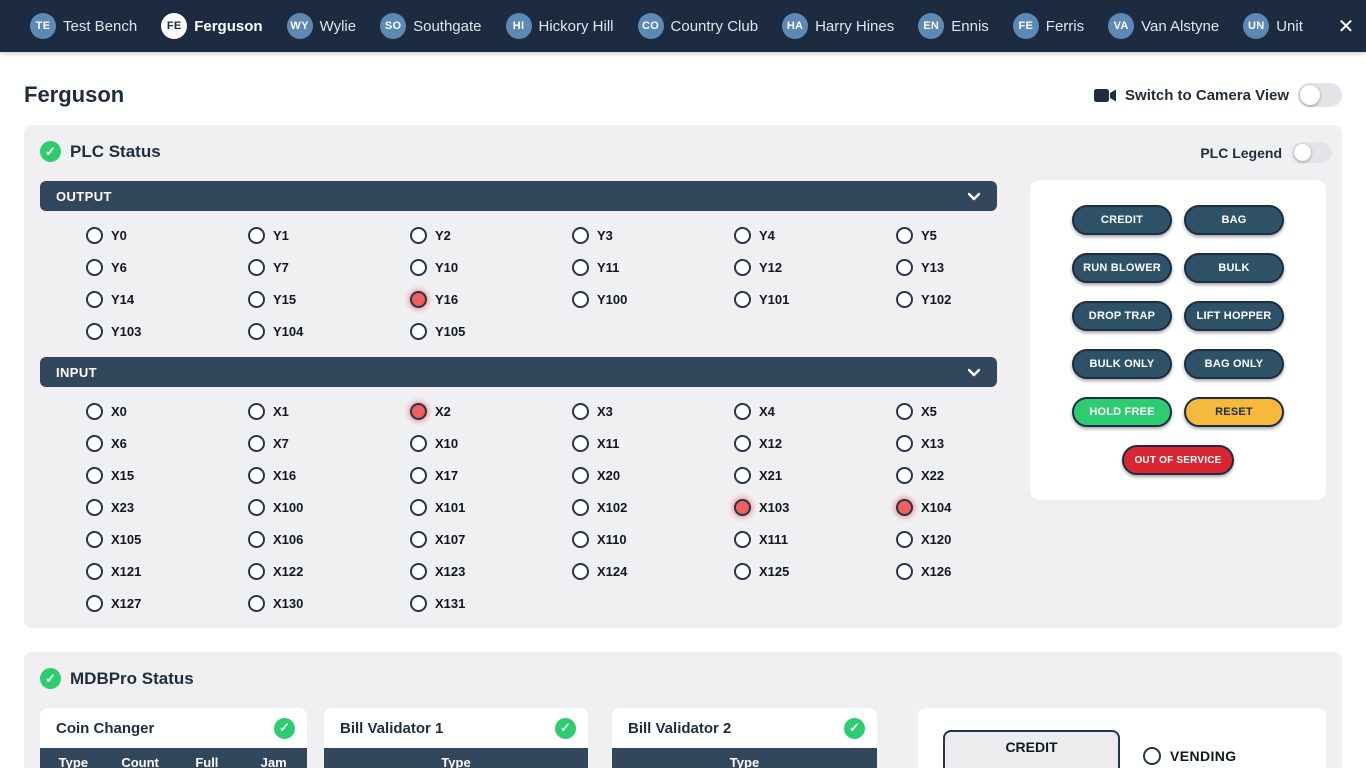 The image size is (1366, 768). I want to click on radio-X126, so click(904, 571).